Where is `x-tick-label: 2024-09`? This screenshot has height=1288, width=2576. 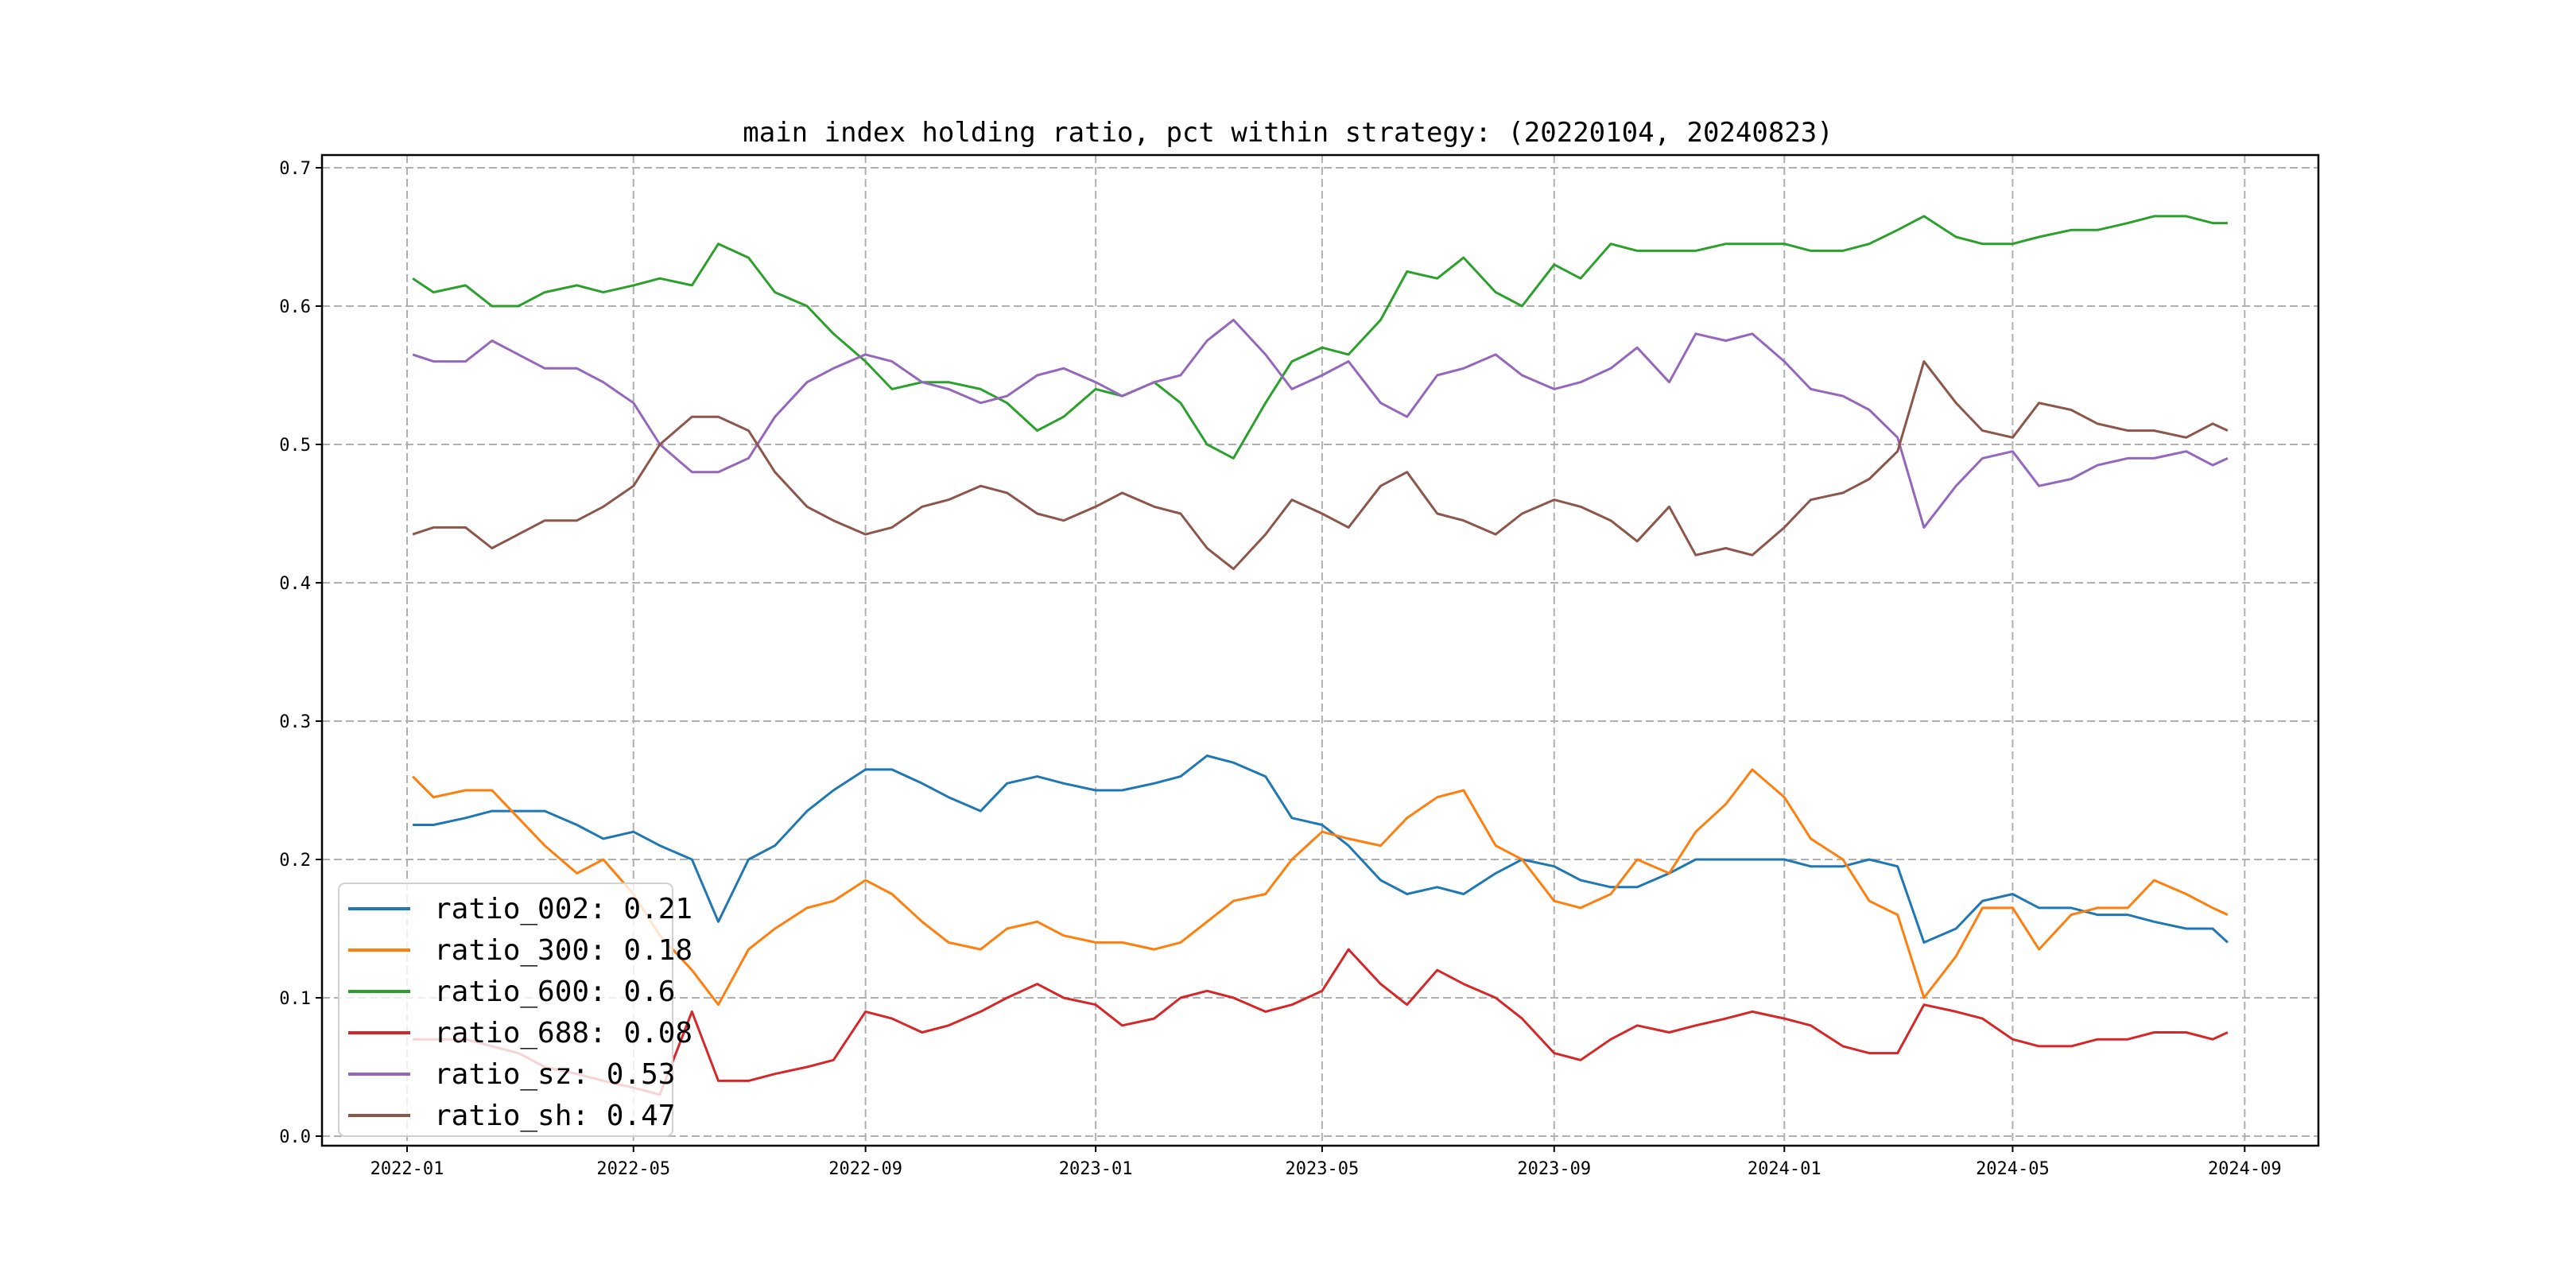 x-tick-label: 2024-09 is located at coordinates (2245, 1169).